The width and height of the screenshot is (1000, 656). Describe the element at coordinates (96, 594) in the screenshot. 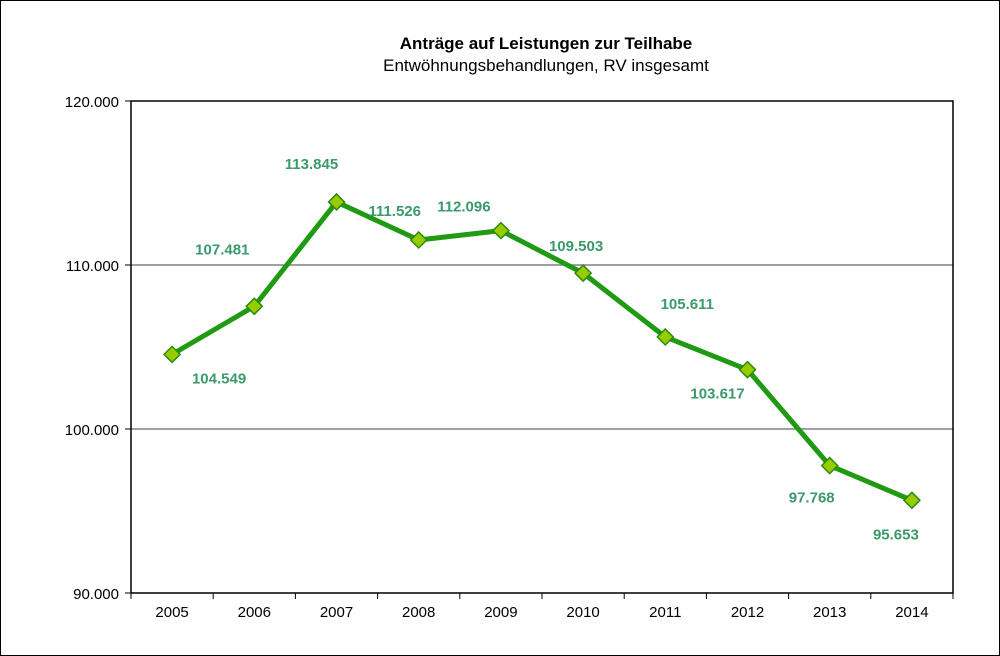

I see `y-tick-label: 90.000` at that location.